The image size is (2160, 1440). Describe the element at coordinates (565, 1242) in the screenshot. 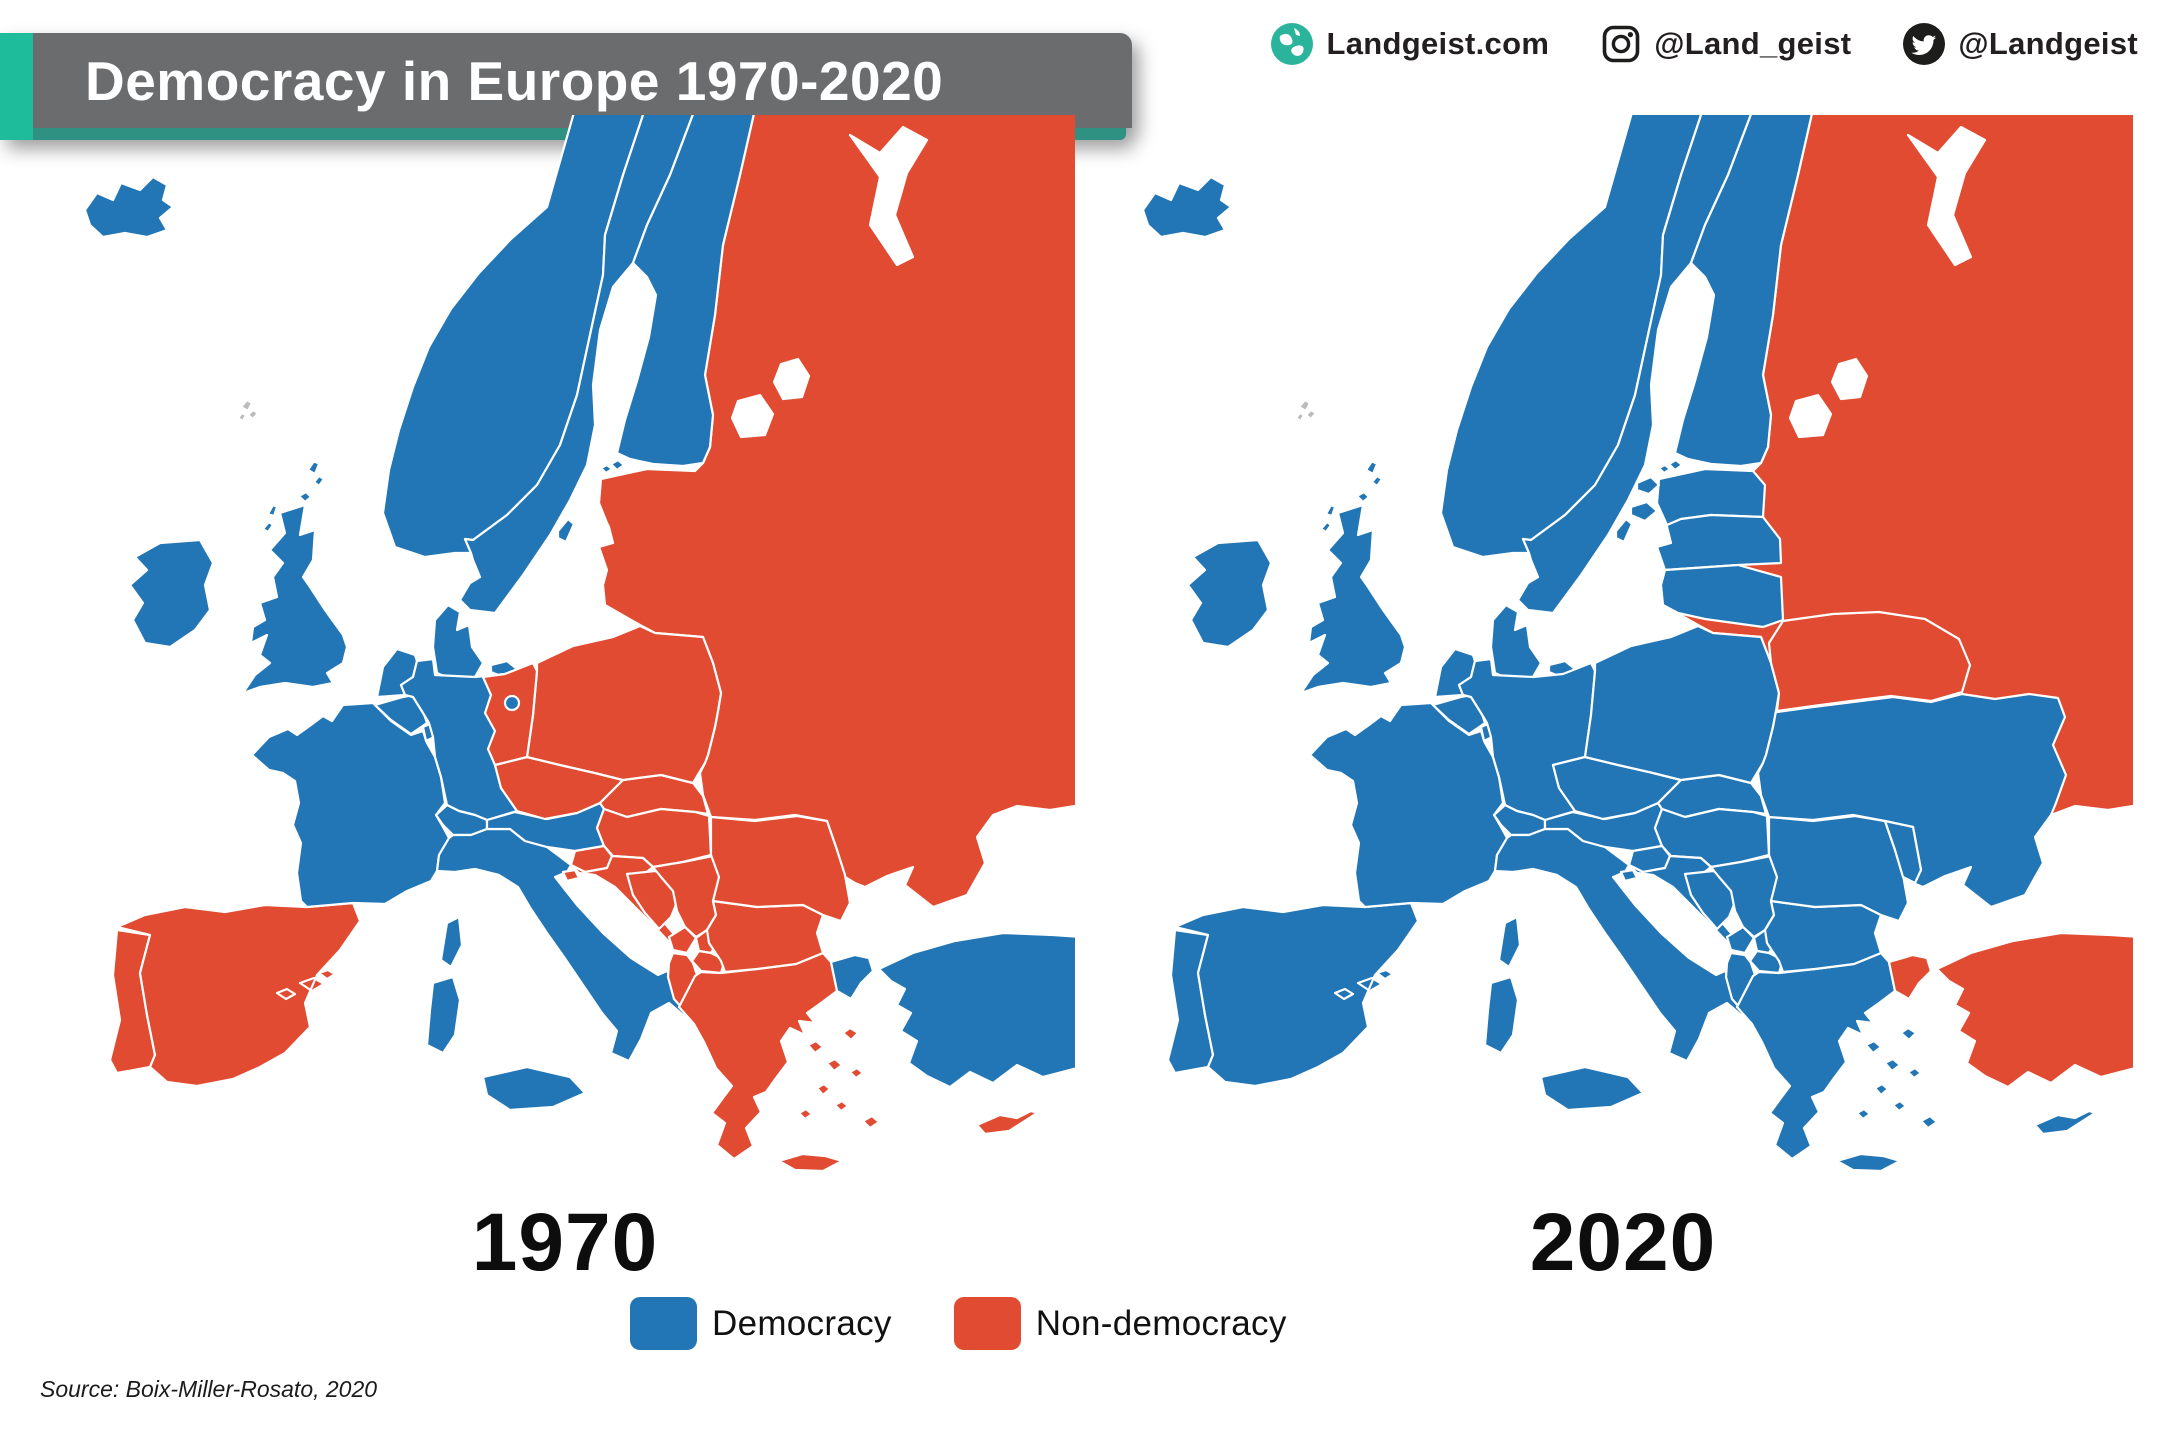

I see `year-label-1970: 1970` at that location.